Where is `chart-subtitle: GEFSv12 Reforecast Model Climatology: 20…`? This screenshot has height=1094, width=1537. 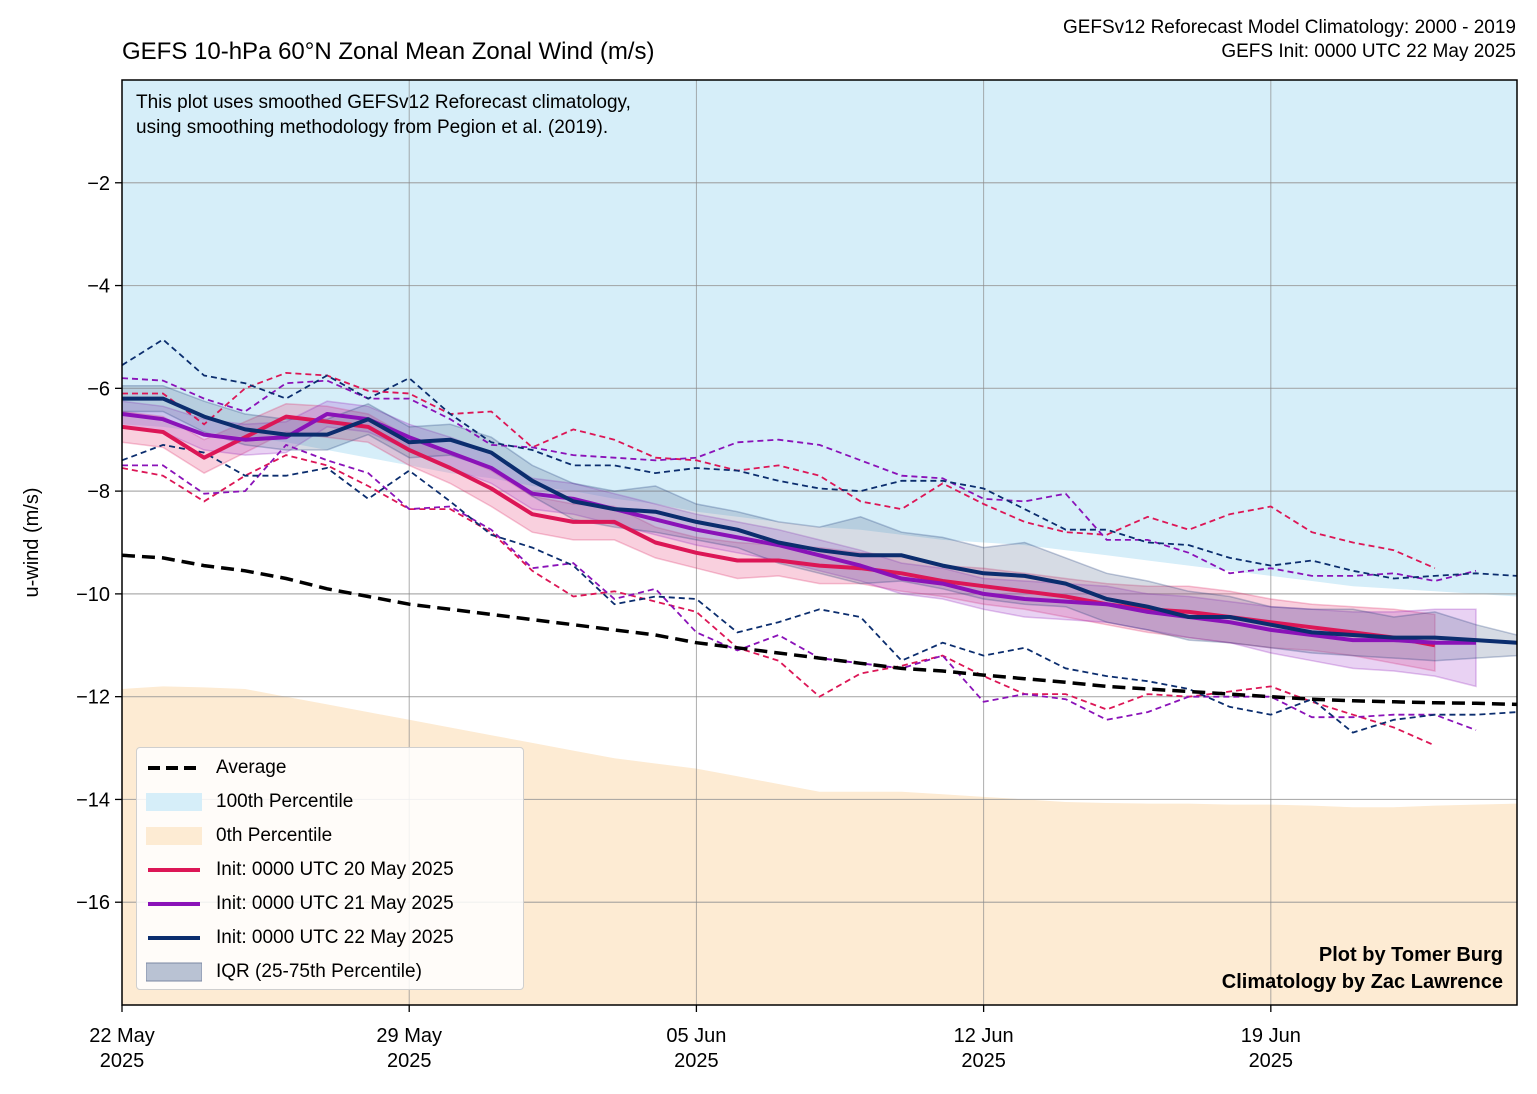 chart-subtitle: GEFSv12 Reforecast Model Climatology: 20… is located at coordinates (1289, 40).